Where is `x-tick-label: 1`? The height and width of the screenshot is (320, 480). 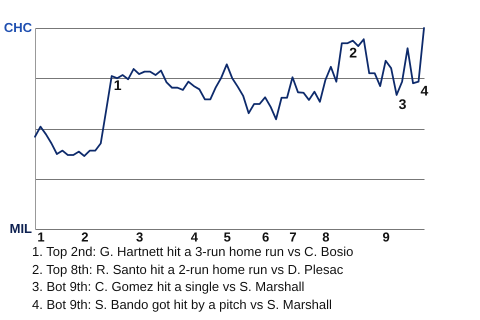 x-tick-label: 1 is located at coordinates (41, 237).